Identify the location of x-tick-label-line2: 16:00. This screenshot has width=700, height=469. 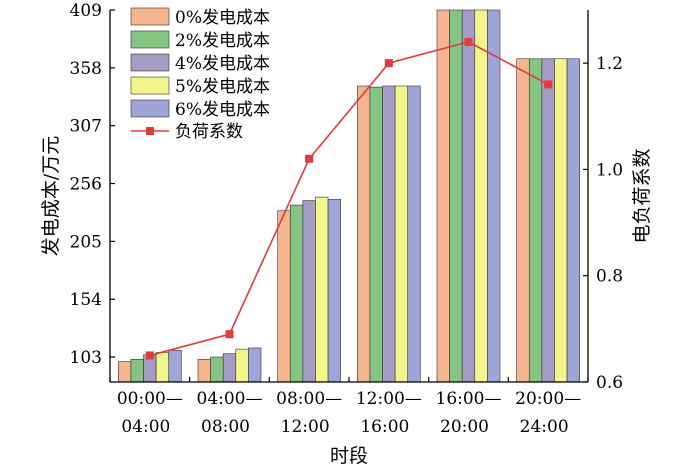
(384, 427).